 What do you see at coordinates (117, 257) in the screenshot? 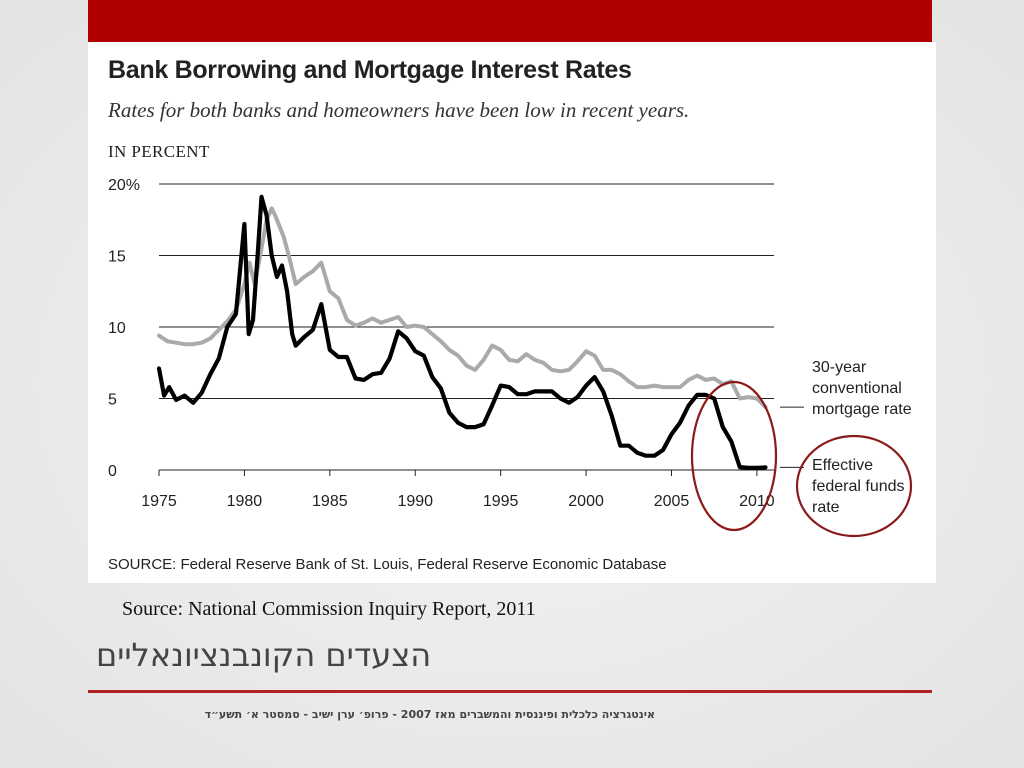
I see `y-tick-label: 15` at bounding box center [117, 257].